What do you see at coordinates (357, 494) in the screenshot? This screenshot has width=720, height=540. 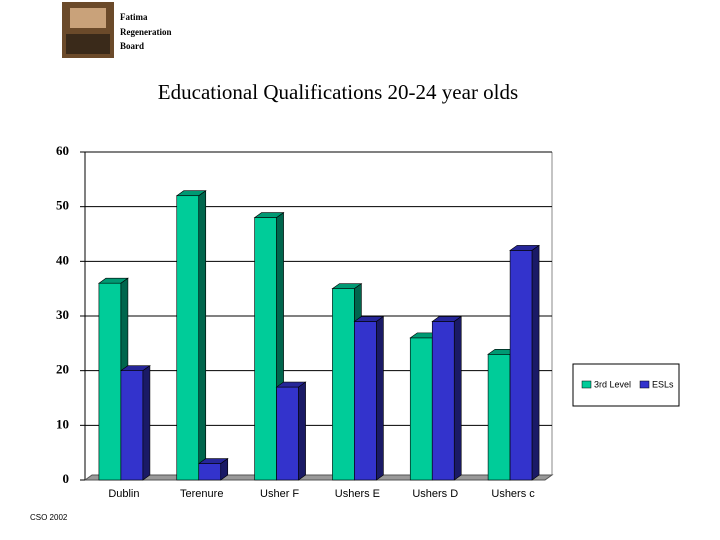 I see `x-tick-label: Ushers E` at bounding box center [357, 494].